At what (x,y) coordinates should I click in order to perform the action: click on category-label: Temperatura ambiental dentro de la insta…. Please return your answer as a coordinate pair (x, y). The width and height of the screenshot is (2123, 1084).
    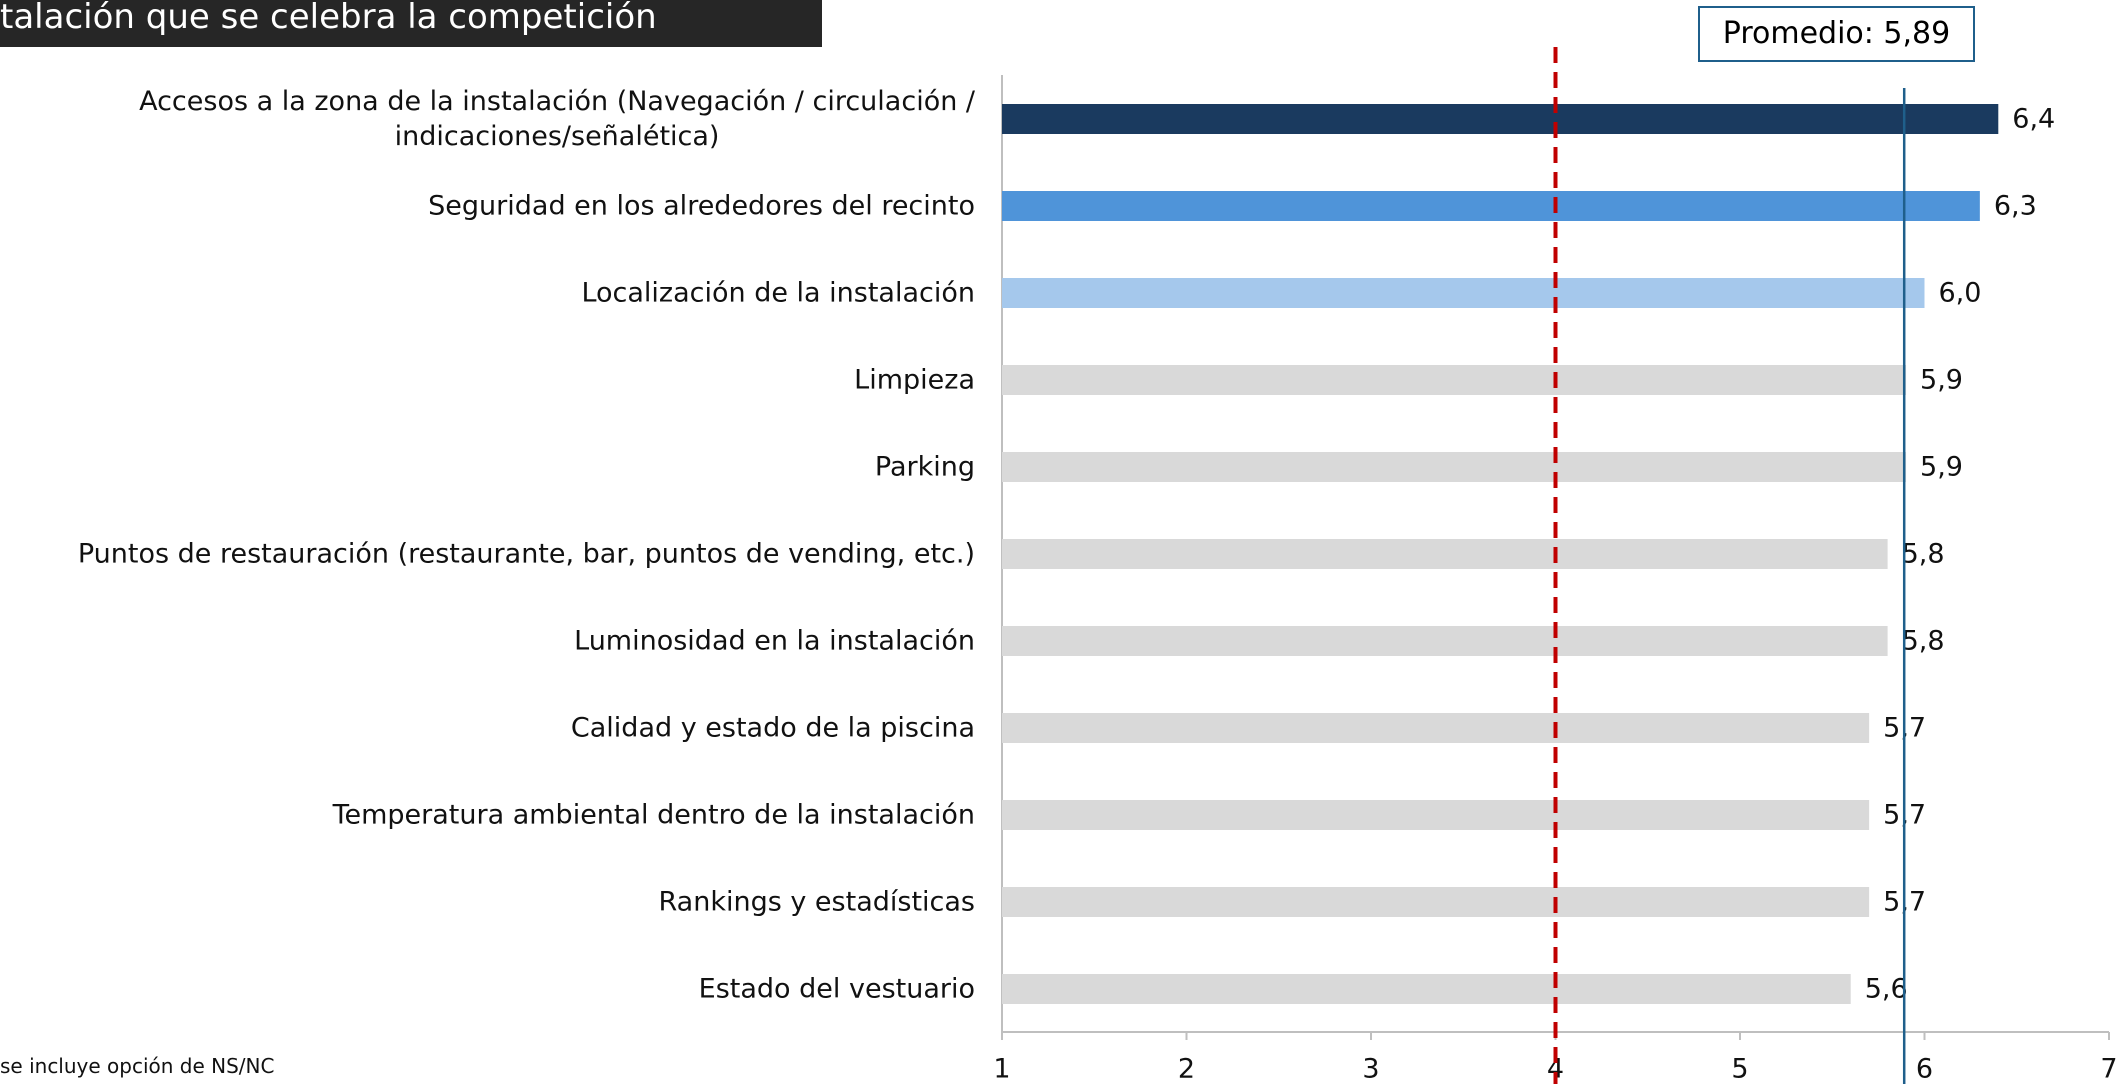
    Looking at the image, I should click on (653, 815).